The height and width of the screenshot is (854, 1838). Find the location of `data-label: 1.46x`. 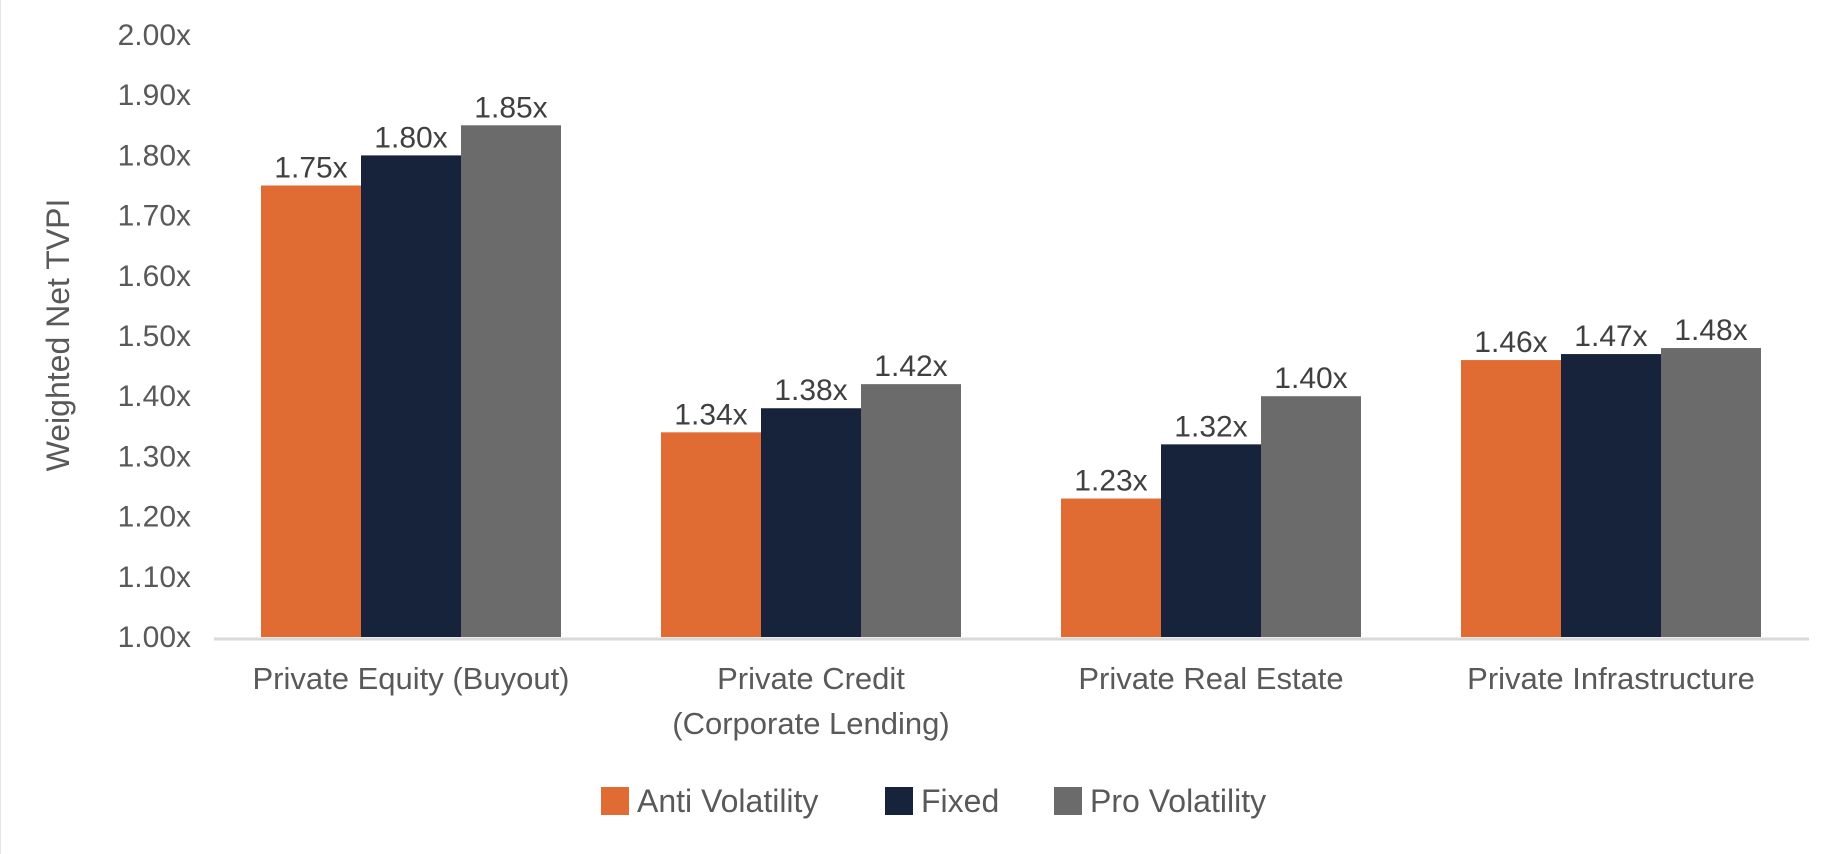

data-label: 1.46x is located at coordinates (1510, 342).